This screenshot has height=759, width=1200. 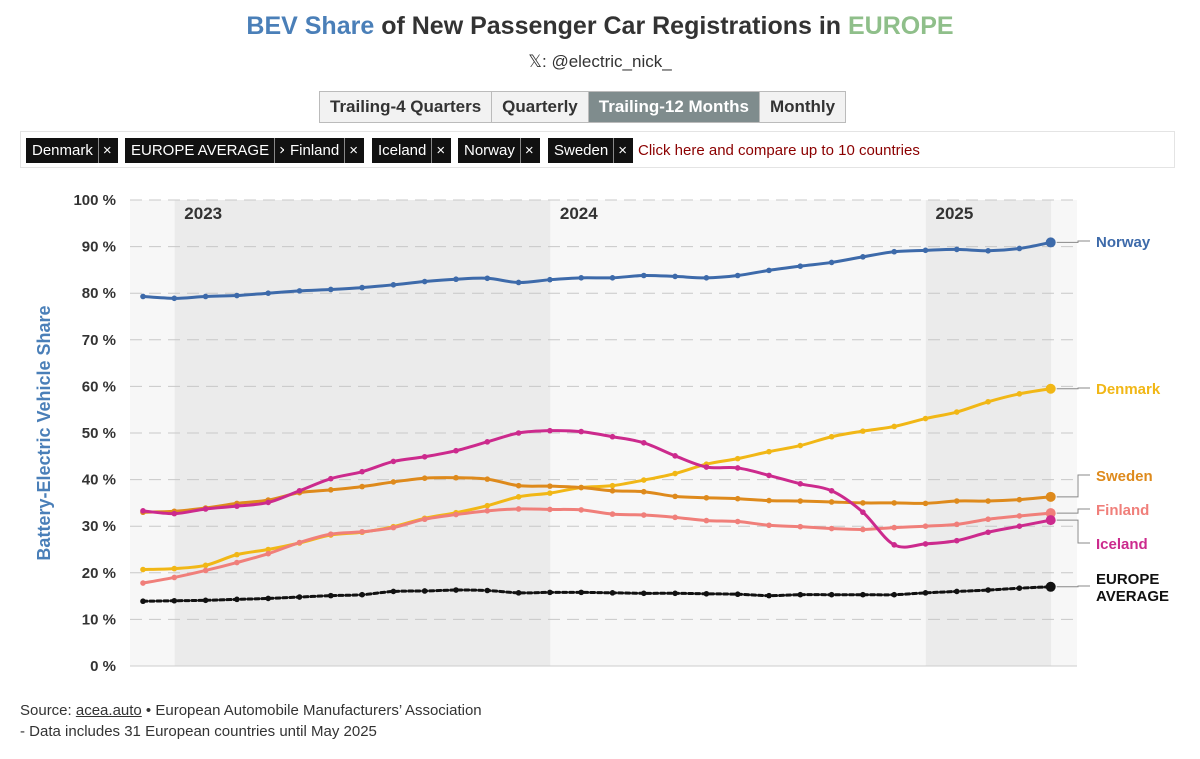 What do you see at coordinates (955, 213) in the screenshot?
I see `year-label: 2025` at bounding box center [955, 213].